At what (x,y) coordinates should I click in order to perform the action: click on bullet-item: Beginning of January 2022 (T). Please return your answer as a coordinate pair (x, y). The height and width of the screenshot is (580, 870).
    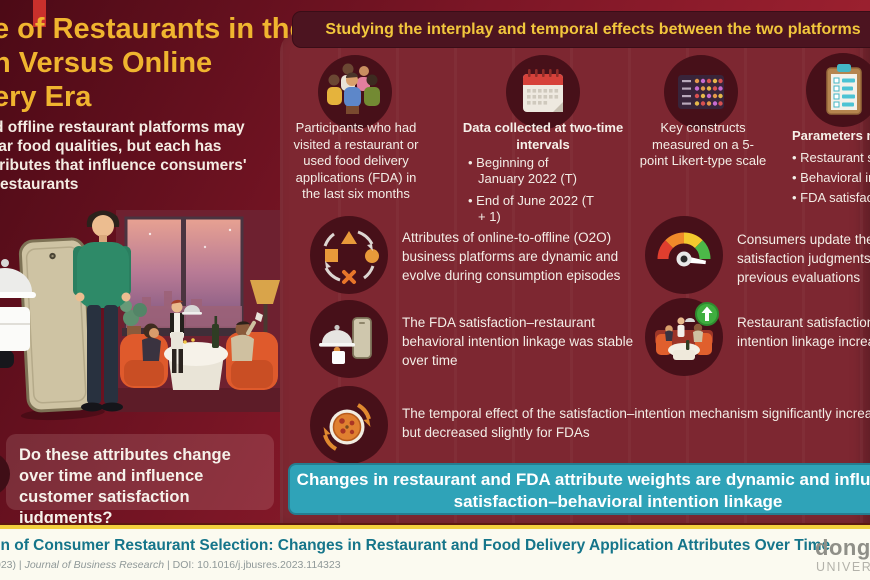
    Looking at the image, I should click on (532, 171).